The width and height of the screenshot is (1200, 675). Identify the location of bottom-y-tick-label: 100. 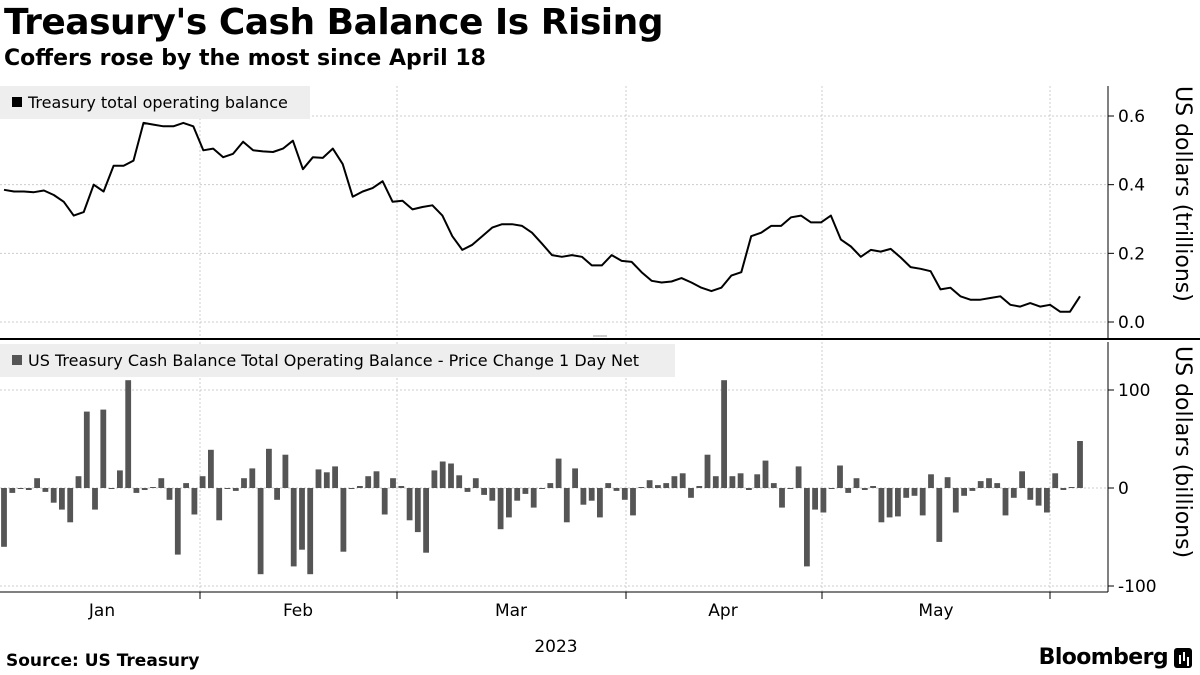
(1134, 391).